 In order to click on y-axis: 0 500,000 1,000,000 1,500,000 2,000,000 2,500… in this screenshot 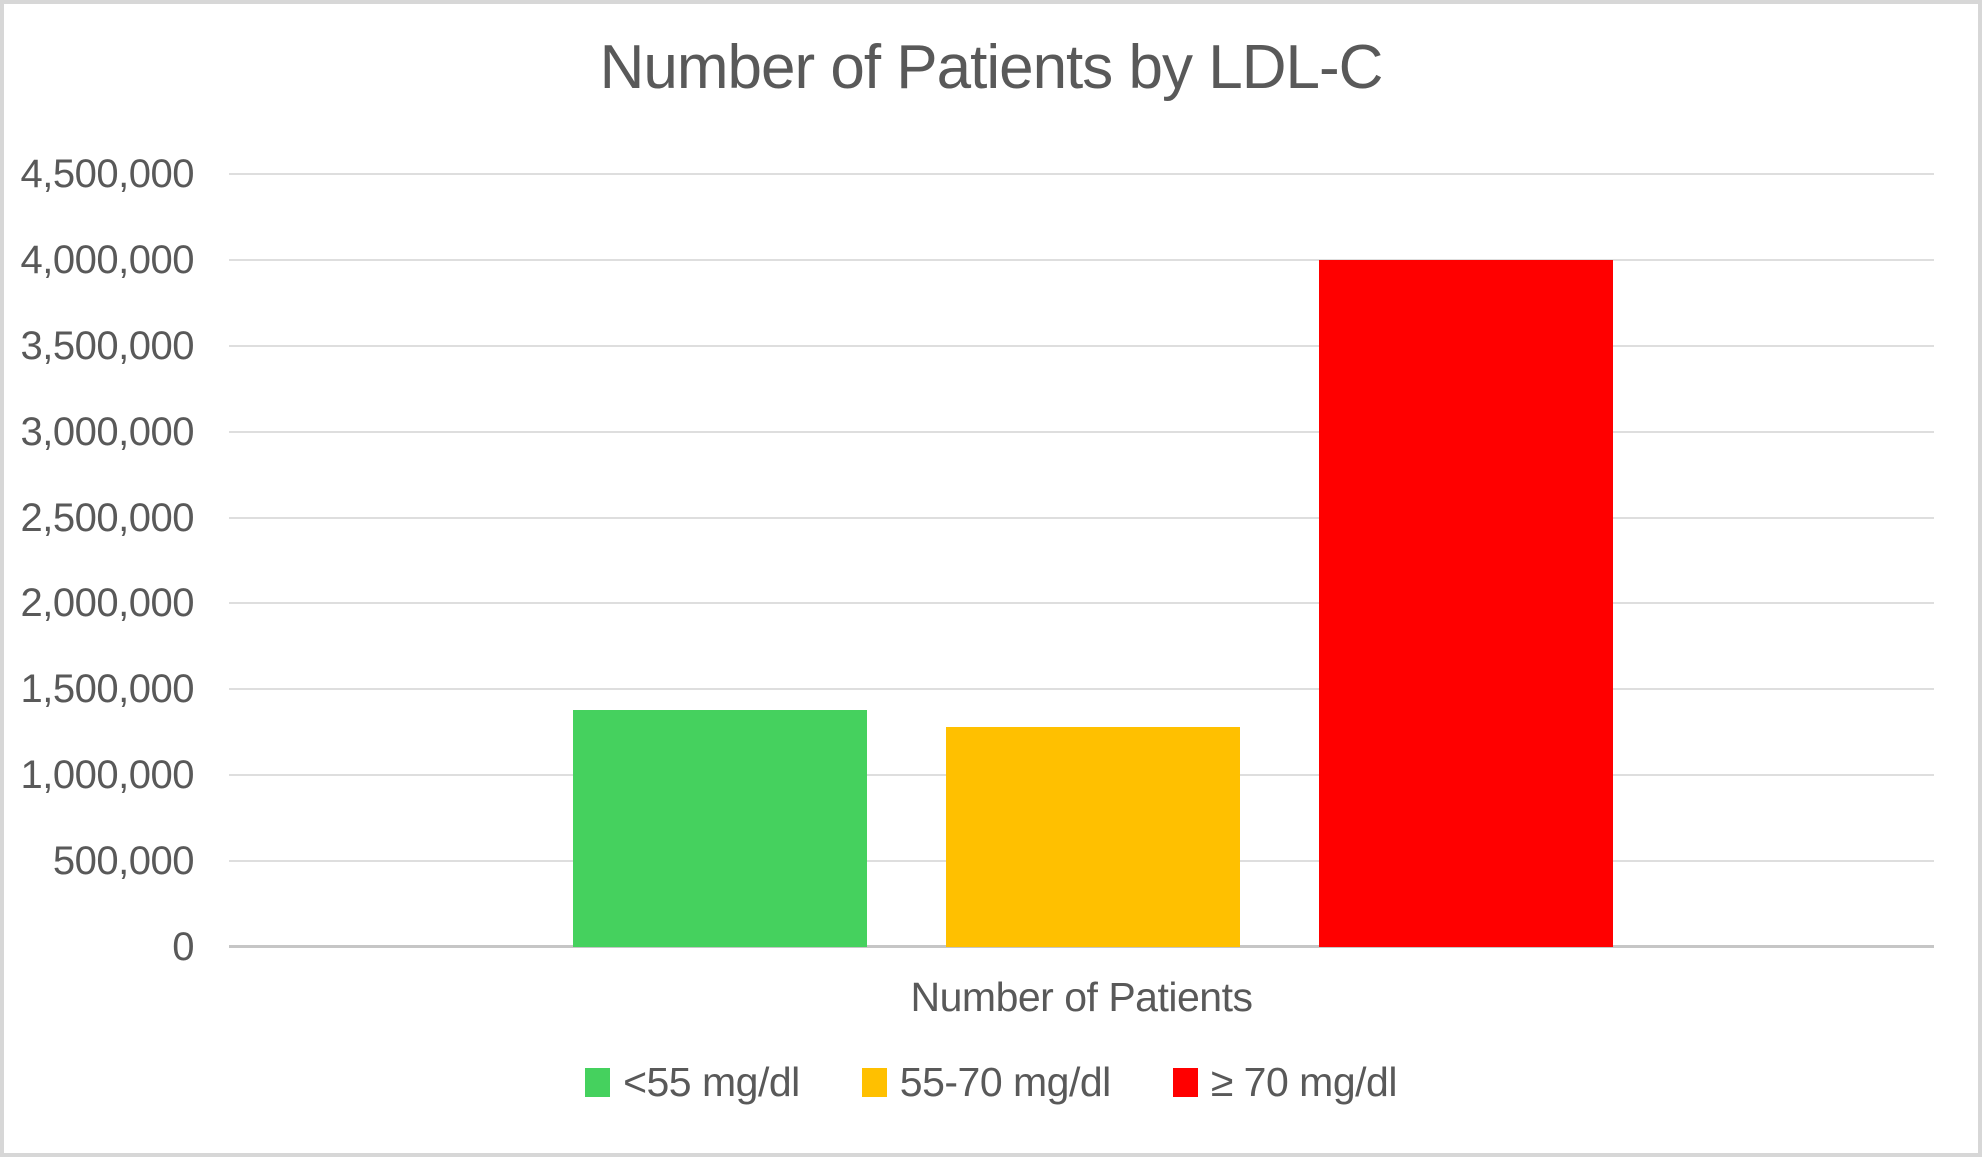, I will do `click(99, 560)`.